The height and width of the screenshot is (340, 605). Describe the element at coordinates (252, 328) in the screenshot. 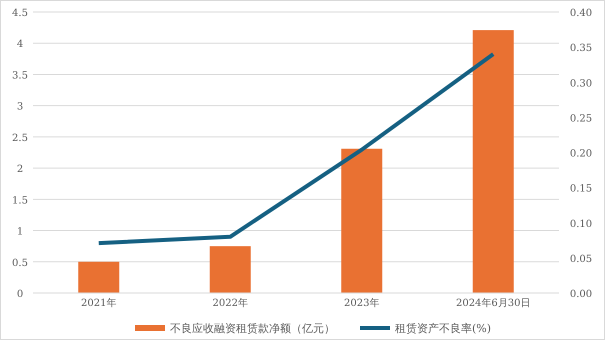

I see `legend-label: 不良应收融资租赁款净额（亿元）` at that location.